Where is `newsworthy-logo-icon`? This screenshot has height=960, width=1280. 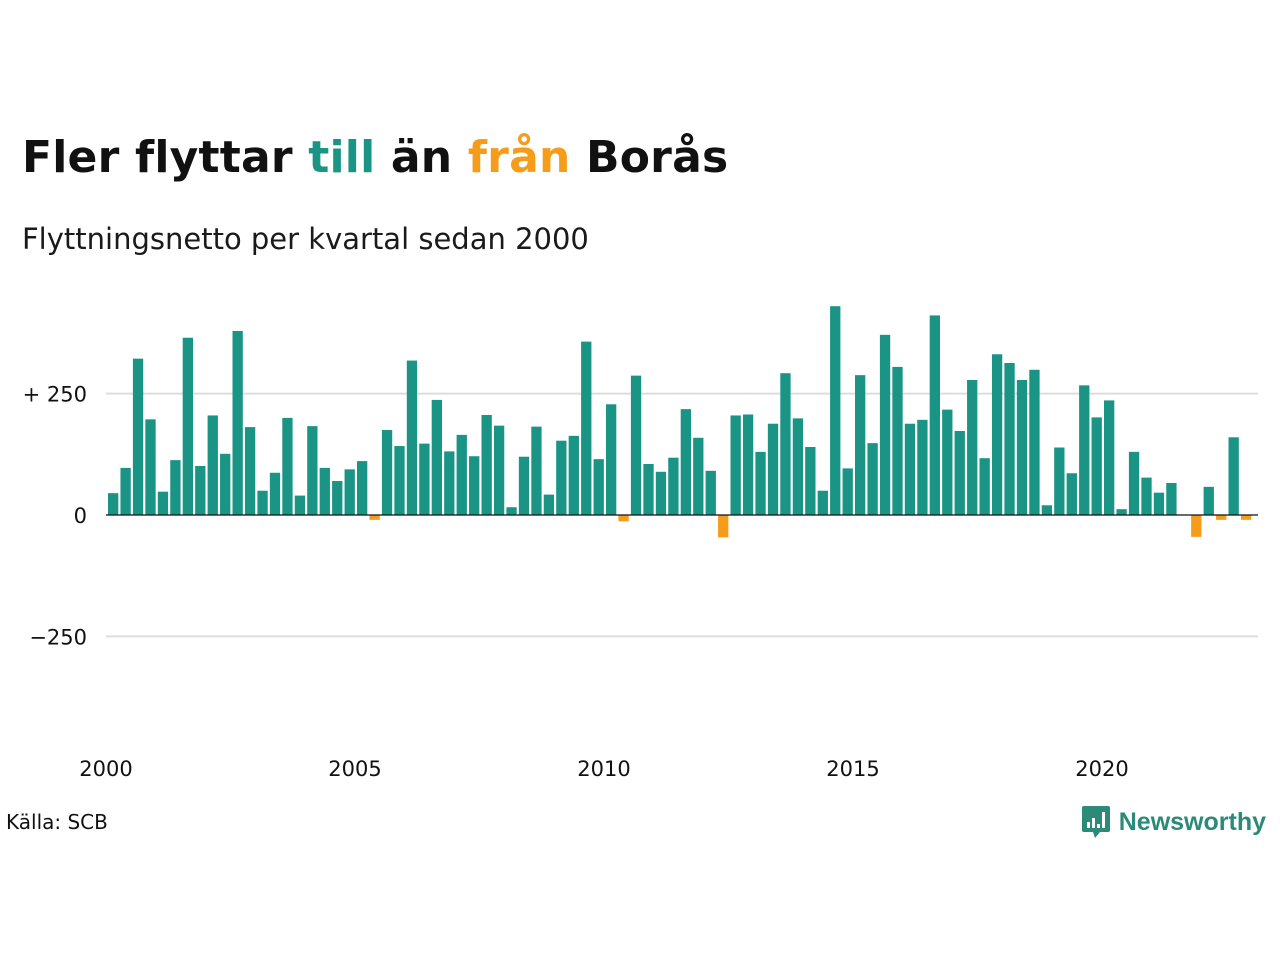
newsworthy-logo-icon is located at coordinates (1095, 822).